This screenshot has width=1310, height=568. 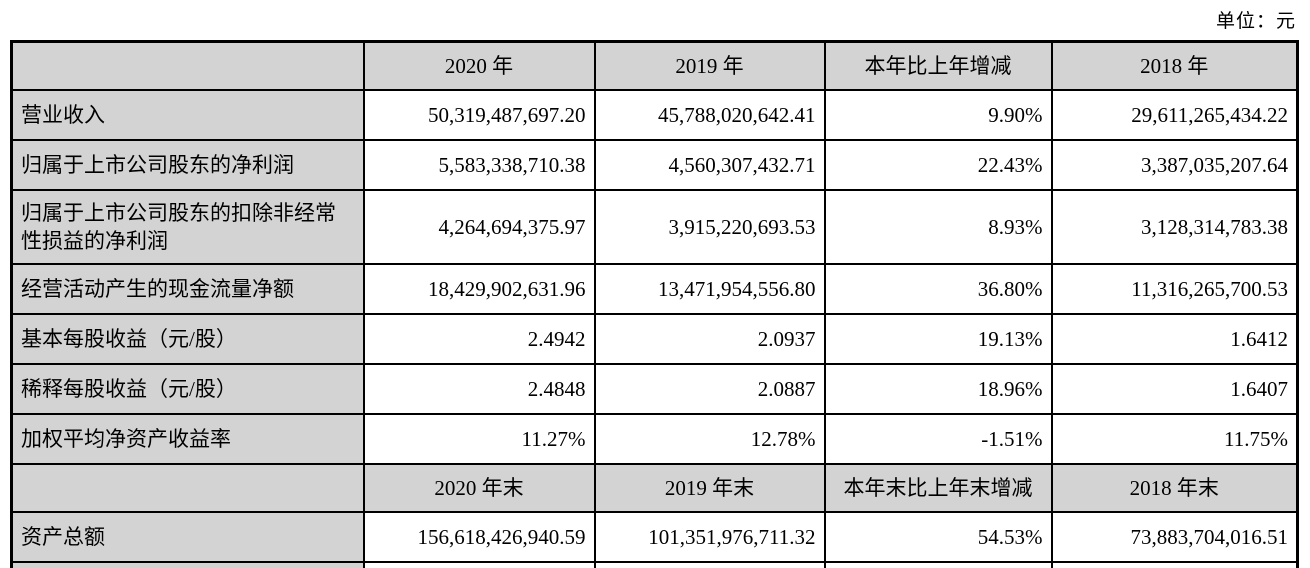 I want to click on cell-2019: 13,471,954,556.80, so click(x=709, y=289).